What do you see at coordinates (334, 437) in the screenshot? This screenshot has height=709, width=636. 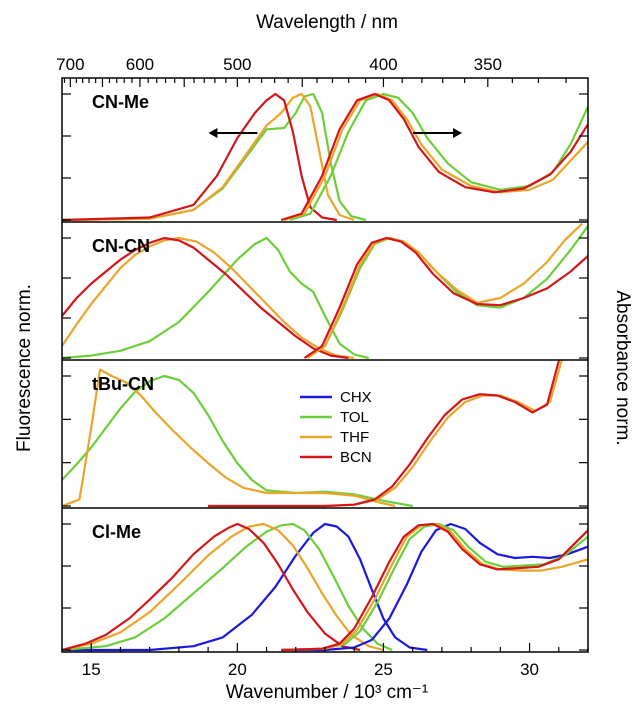 I see `legend-entry-thf: THF` at bounding box center [334, 437].